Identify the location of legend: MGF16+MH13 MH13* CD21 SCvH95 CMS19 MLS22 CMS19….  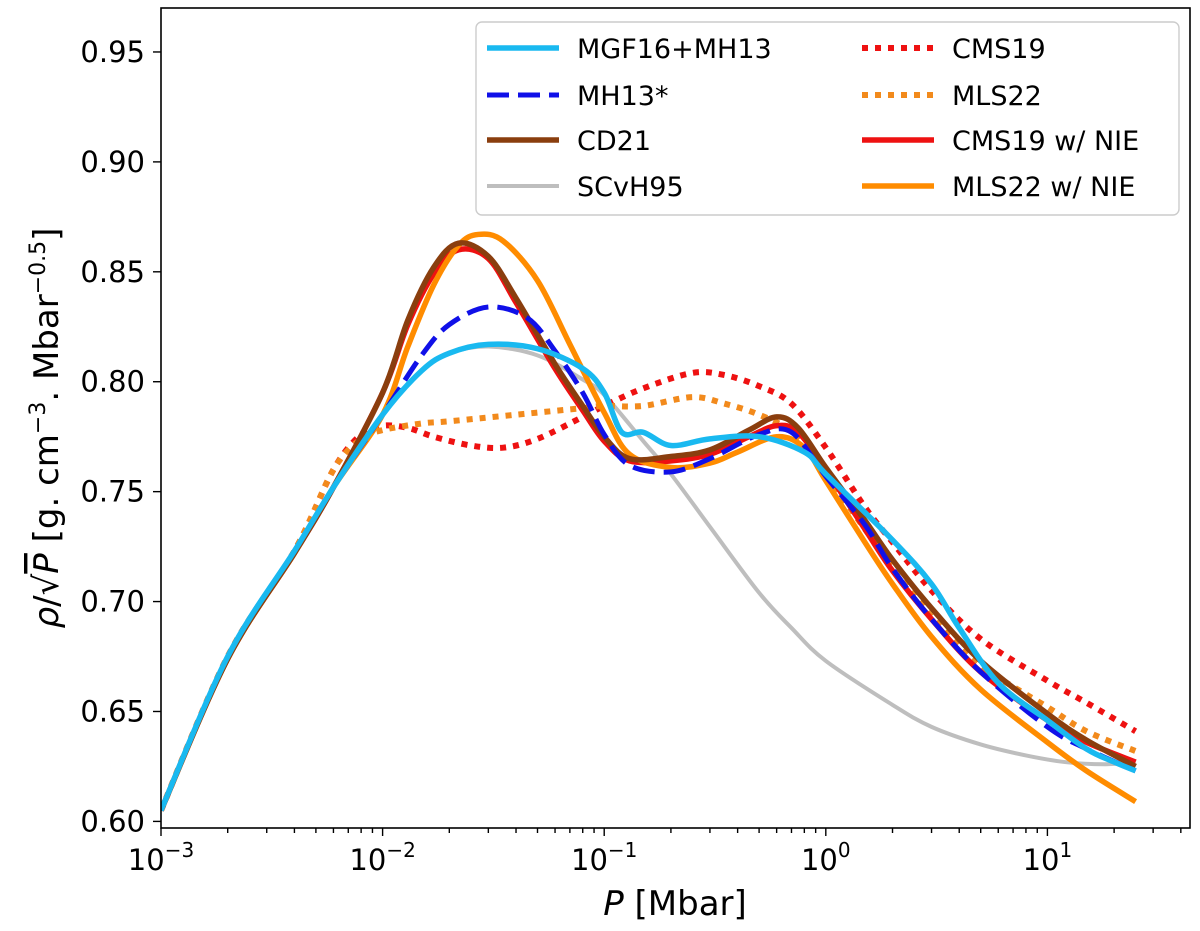
(827, 118).